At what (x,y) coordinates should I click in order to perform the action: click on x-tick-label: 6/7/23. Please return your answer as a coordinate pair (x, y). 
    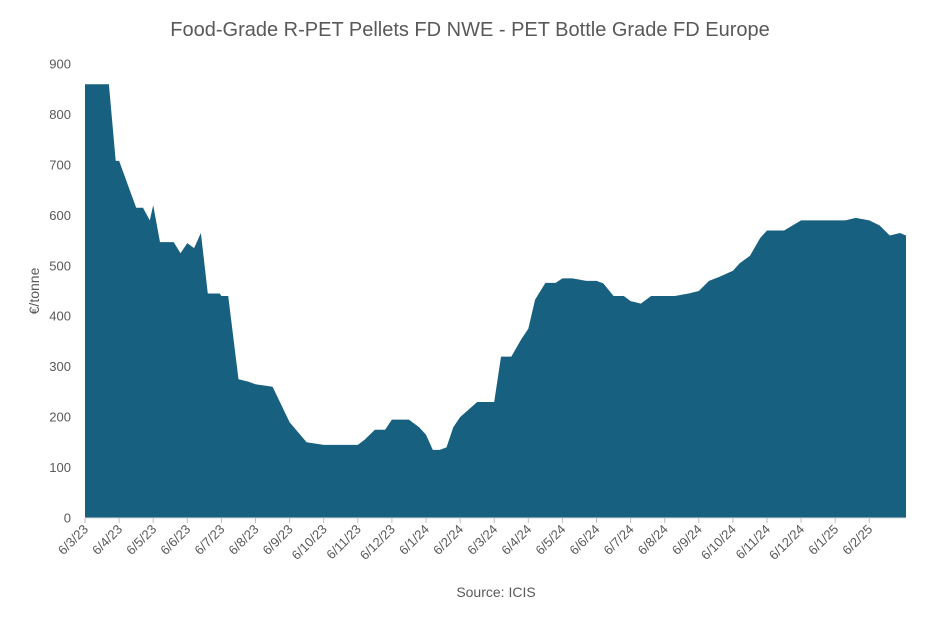
    Looking at the image, I should click on (209, 540).